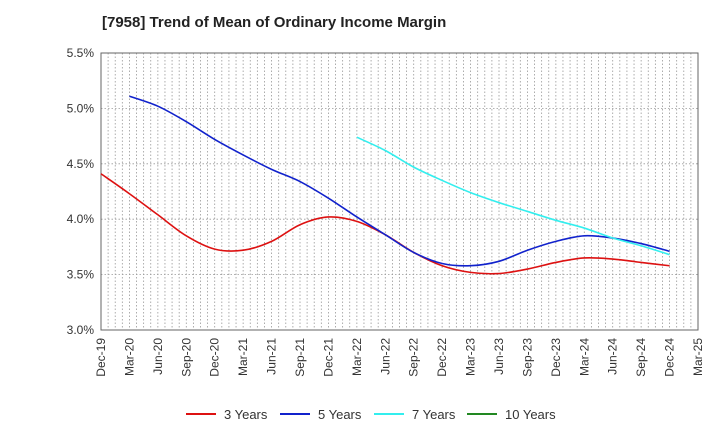  I want to click on x-tick-label: Sep-24, so click(641, 357).